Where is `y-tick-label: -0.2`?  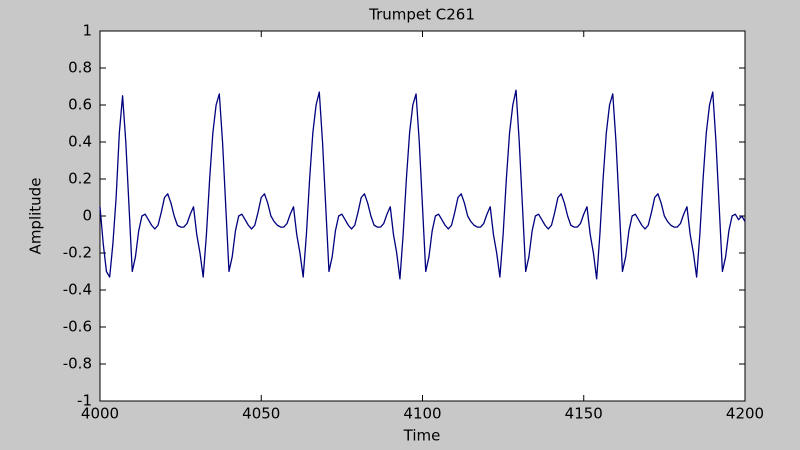
y-tick-label: -0.2 is located at coordinates (77, 253).